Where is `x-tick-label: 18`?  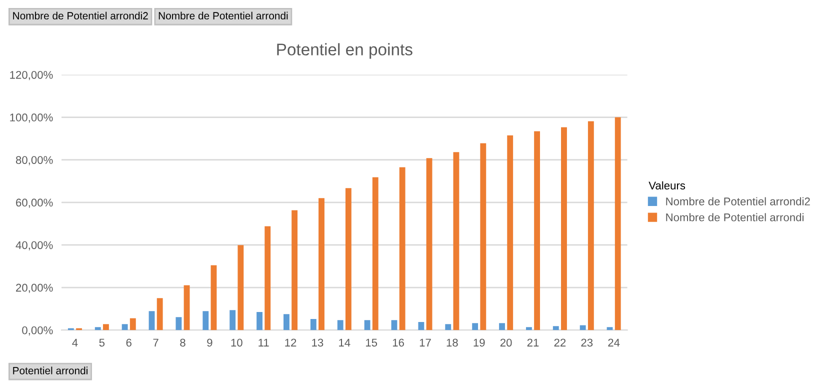 x-tick-label: 18 is located at coordinates (452, 342).